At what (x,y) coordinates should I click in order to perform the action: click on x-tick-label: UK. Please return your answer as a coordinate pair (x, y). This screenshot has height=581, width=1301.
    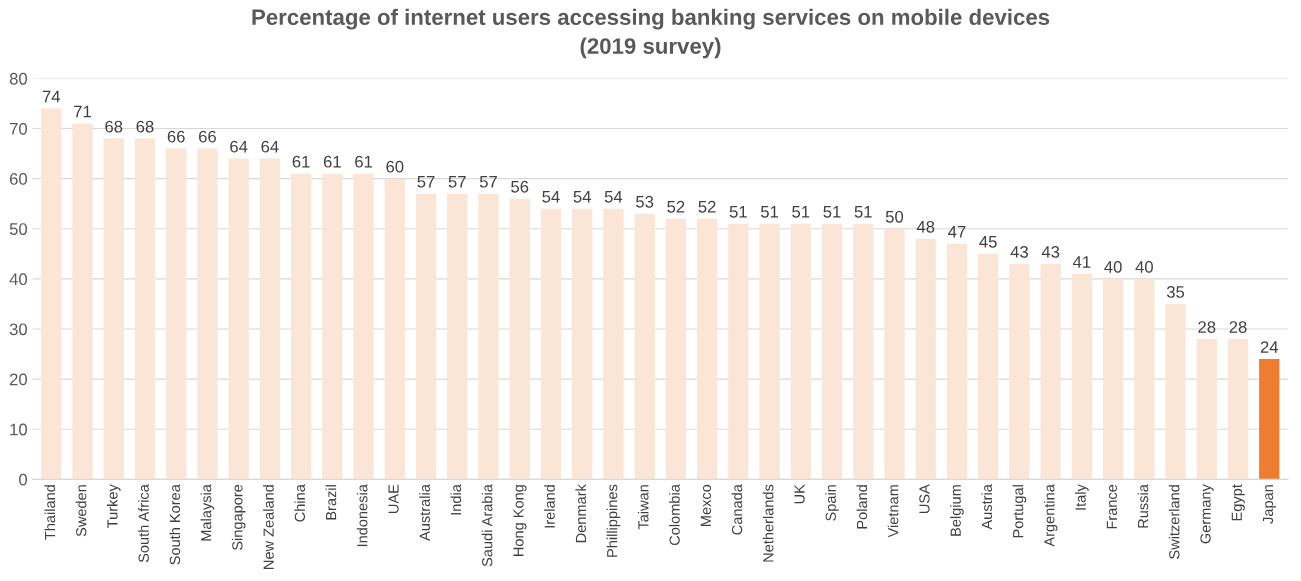
    Looking at the image, I should click on (799, 494).